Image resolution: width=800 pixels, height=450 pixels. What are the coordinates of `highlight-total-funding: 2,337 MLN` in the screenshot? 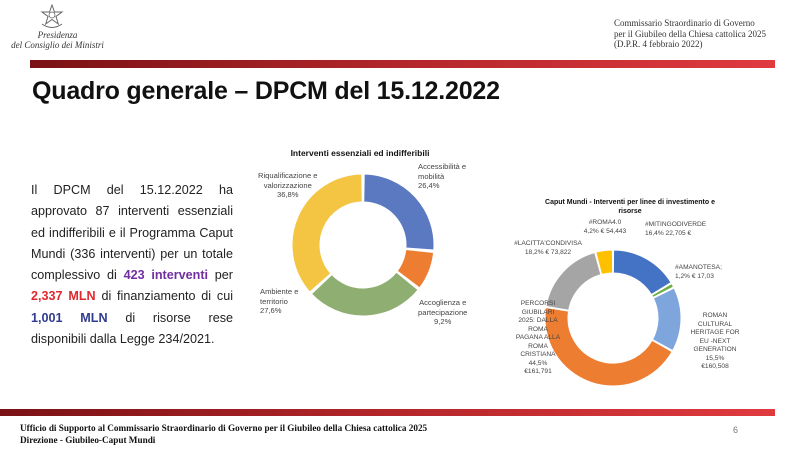 It's located at (63, 296).